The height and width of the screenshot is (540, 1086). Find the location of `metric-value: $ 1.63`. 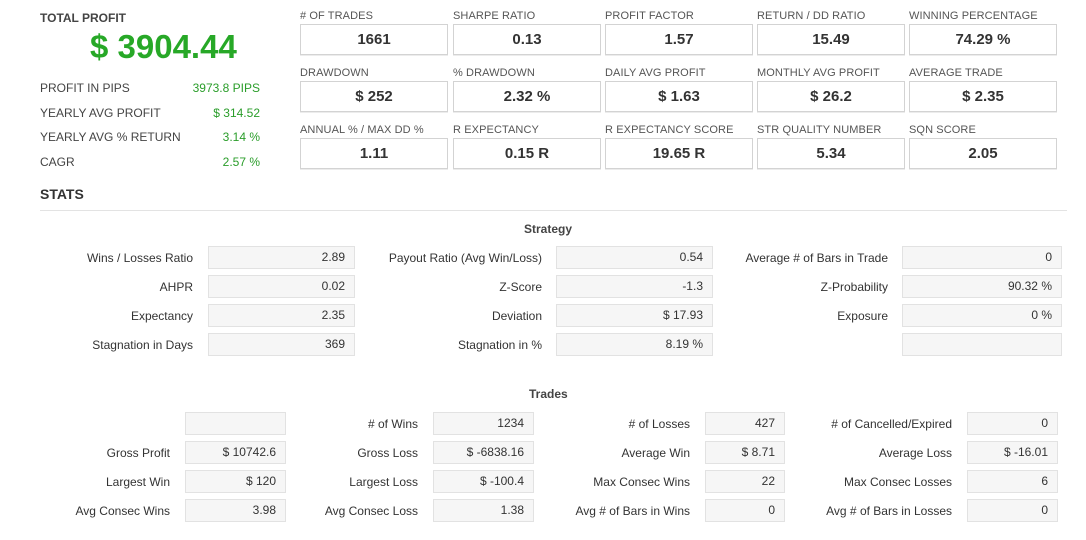

metric-value: $ 1.63 is located at coordinates (679, 96).